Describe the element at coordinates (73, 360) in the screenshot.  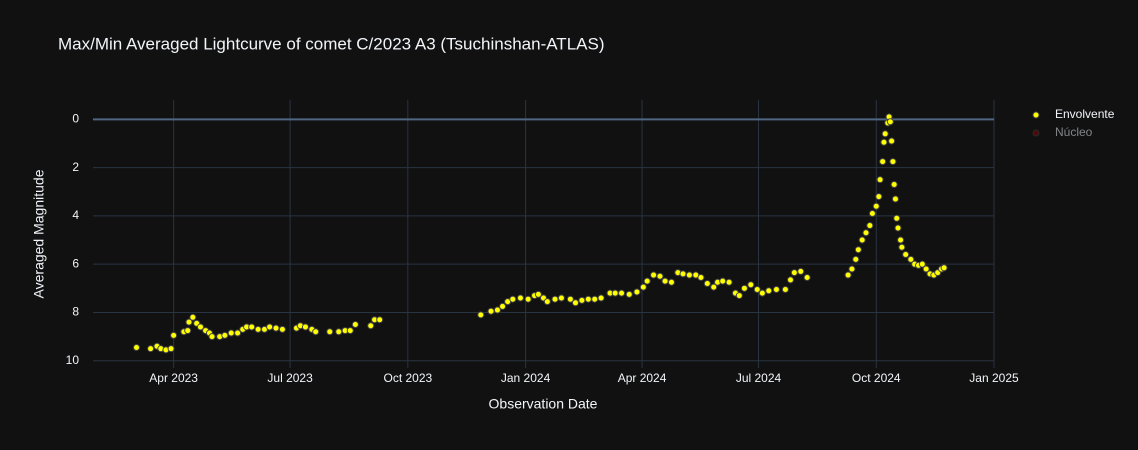
I see `y-tick-label: 10` at that location.